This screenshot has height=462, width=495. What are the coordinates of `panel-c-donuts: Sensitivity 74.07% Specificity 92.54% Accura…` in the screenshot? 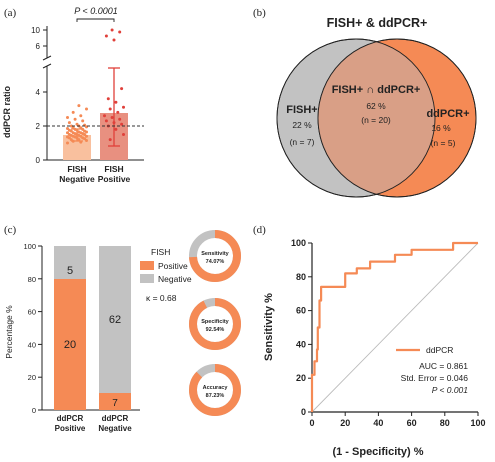 It's located at (215, 323).